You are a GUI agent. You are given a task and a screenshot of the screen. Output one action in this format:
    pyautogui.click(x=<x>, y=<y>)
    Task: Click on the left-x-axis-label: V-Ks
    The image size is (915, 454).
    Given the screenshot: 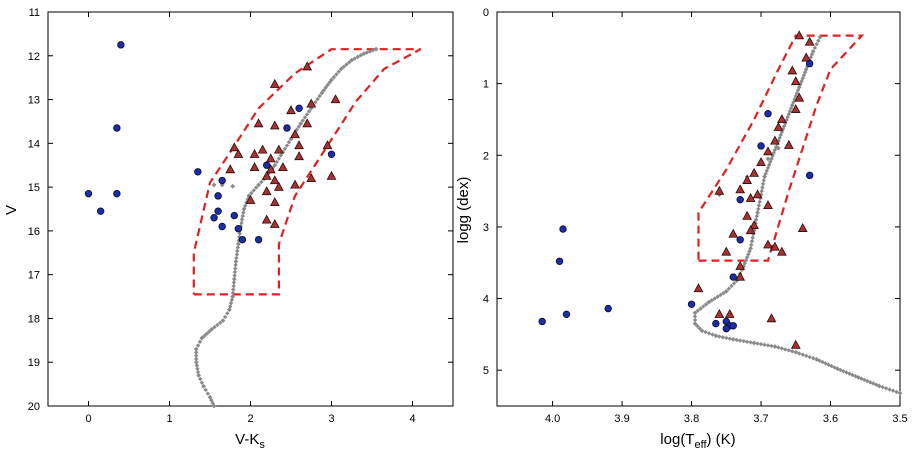 What is the action you would take?
    pyautogui.click(x=250, y=441)
    